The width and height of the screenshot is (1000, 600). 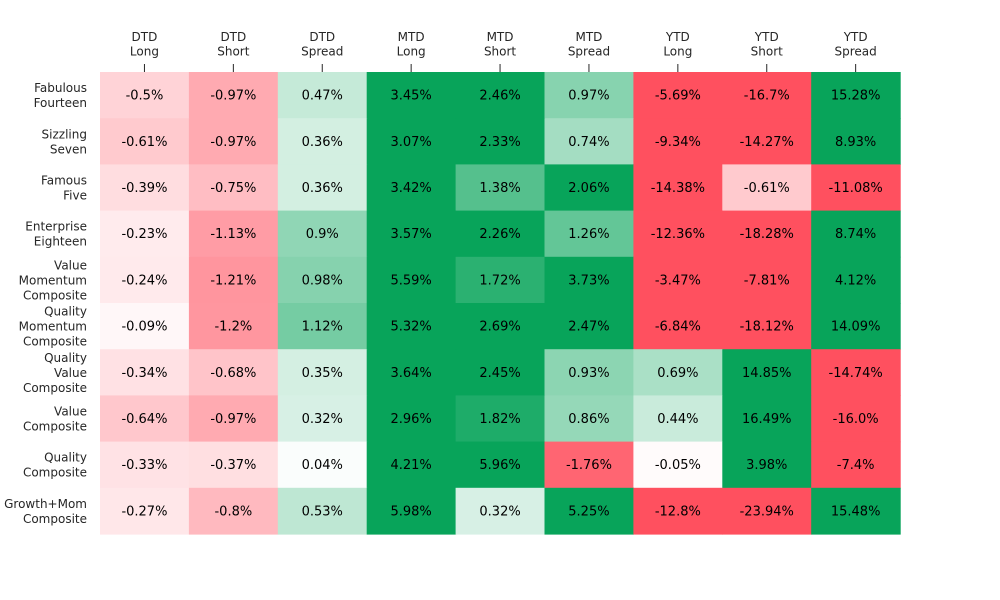 I want to click on cell-value-label: 0.93%, so click(x=588, y=373).